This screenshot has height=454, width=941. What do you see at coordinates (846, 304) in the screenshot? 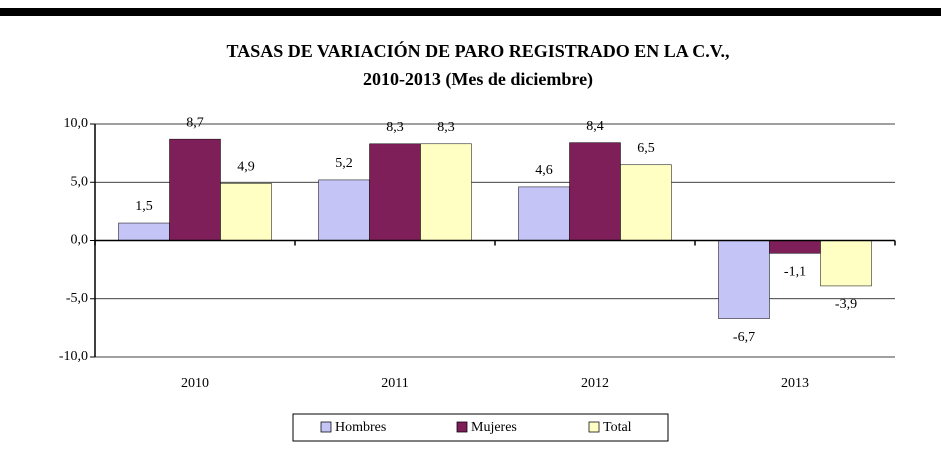
I see `value-label: -3,9` at bounding box center [846, 304].